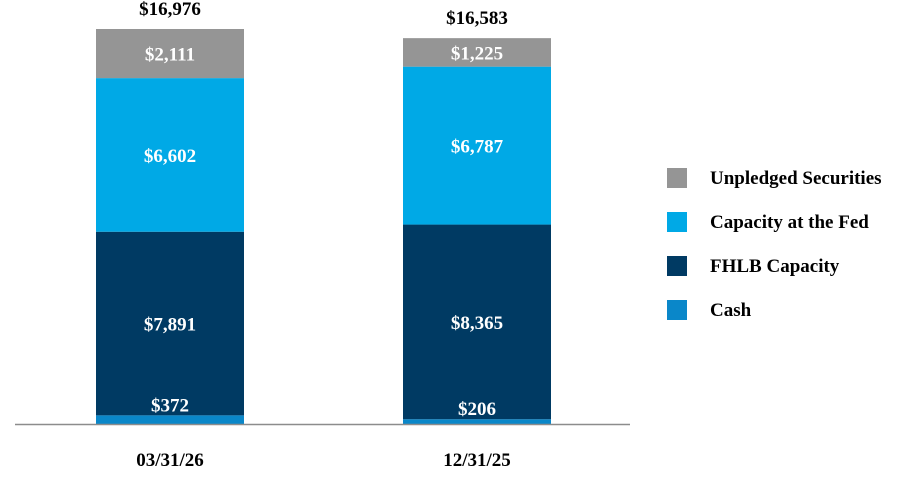  Describe the element at coordinates (796, 178) in the screenshot. I see `legend-label-unpledged-securities: Unpledged Securities` at that location.